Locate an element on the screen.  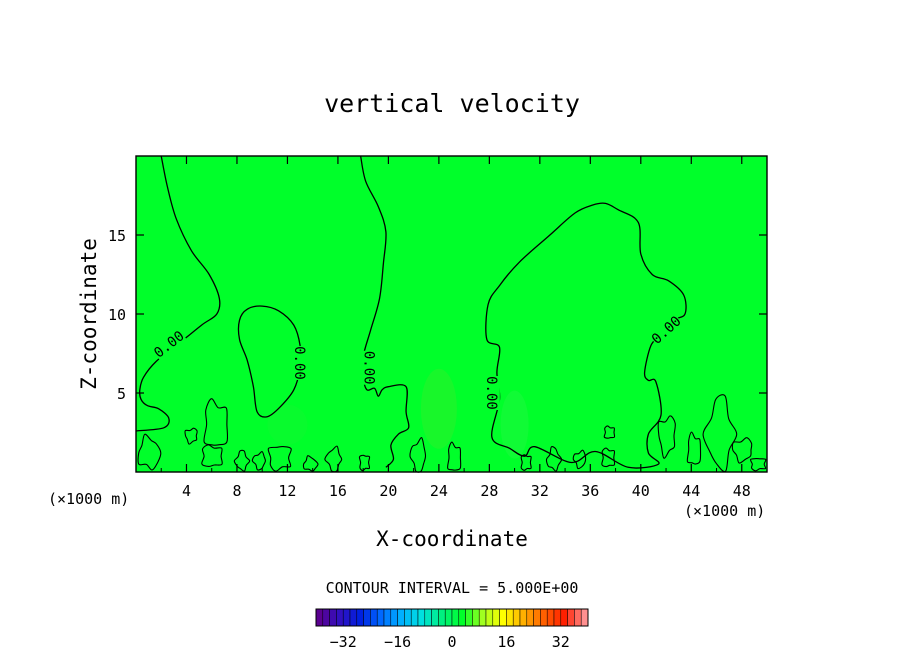
x-tick-label: 16 is located at coordinates (338, 491).